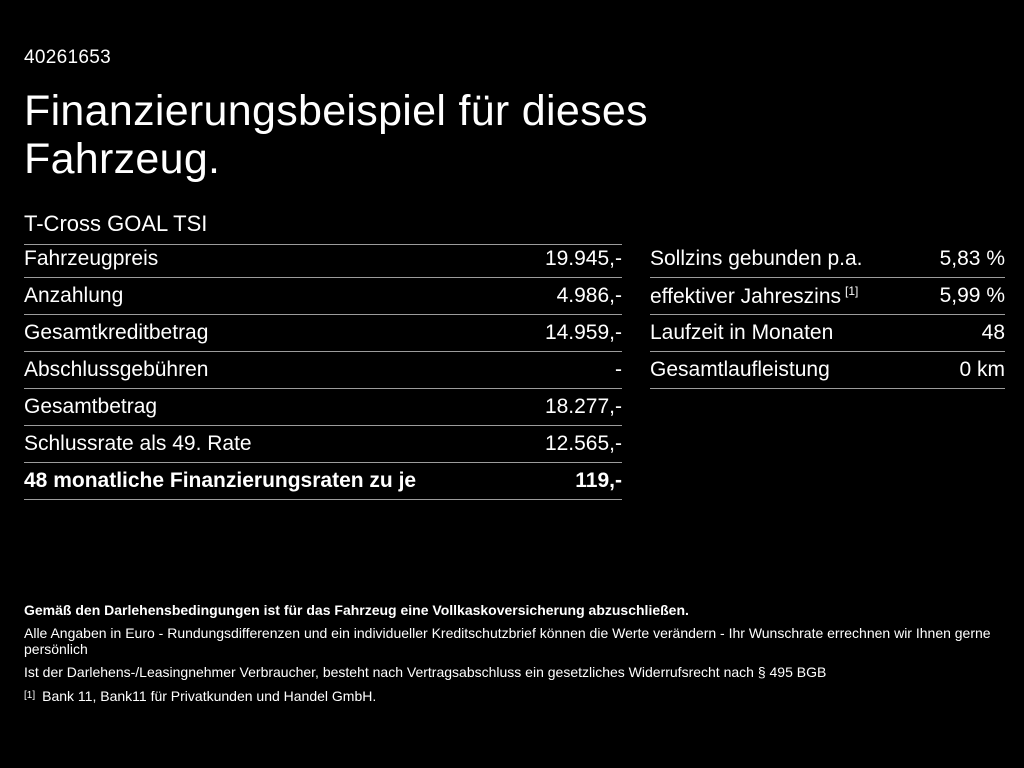 The width and height of the screenshot is (1024, 768). Describe the element at coordinates (589, 295) in the screenshot. I see `row-value: 4.986,-` at that location.